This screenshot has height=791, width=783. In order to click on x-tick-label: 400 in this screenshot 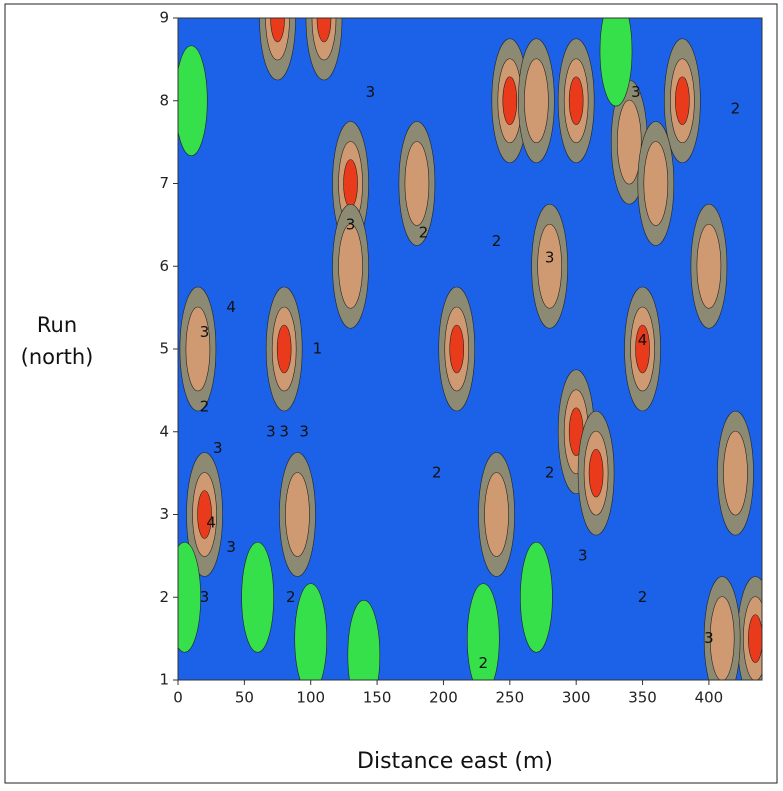, I will do `click(709, 698)`.